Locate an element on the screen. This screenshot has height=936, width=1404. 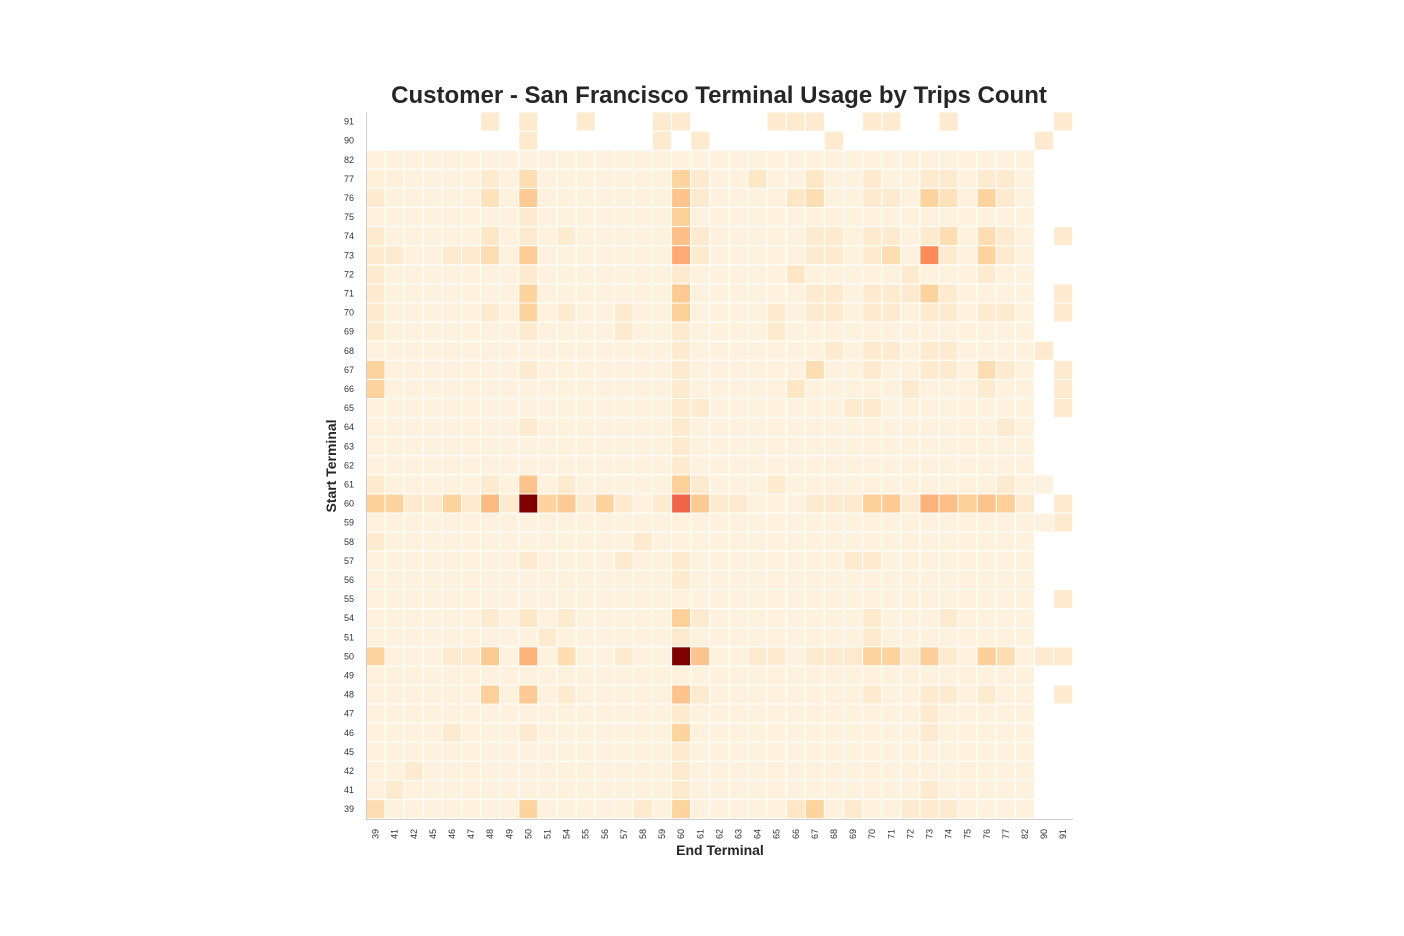
x-tick-label: 60 is located at coordinates (681, 834).